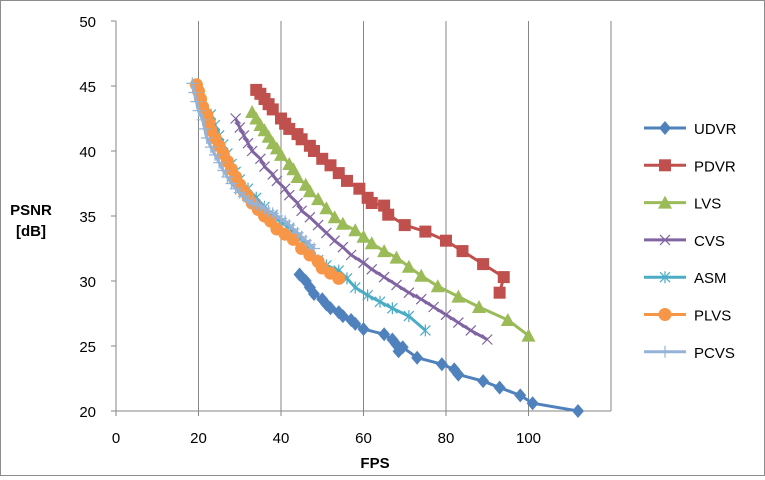 The image size is (765, 480). Describe the element at coordinates (665, 165) in the screenshot. I see `legend-marker-pdvr` at that location.